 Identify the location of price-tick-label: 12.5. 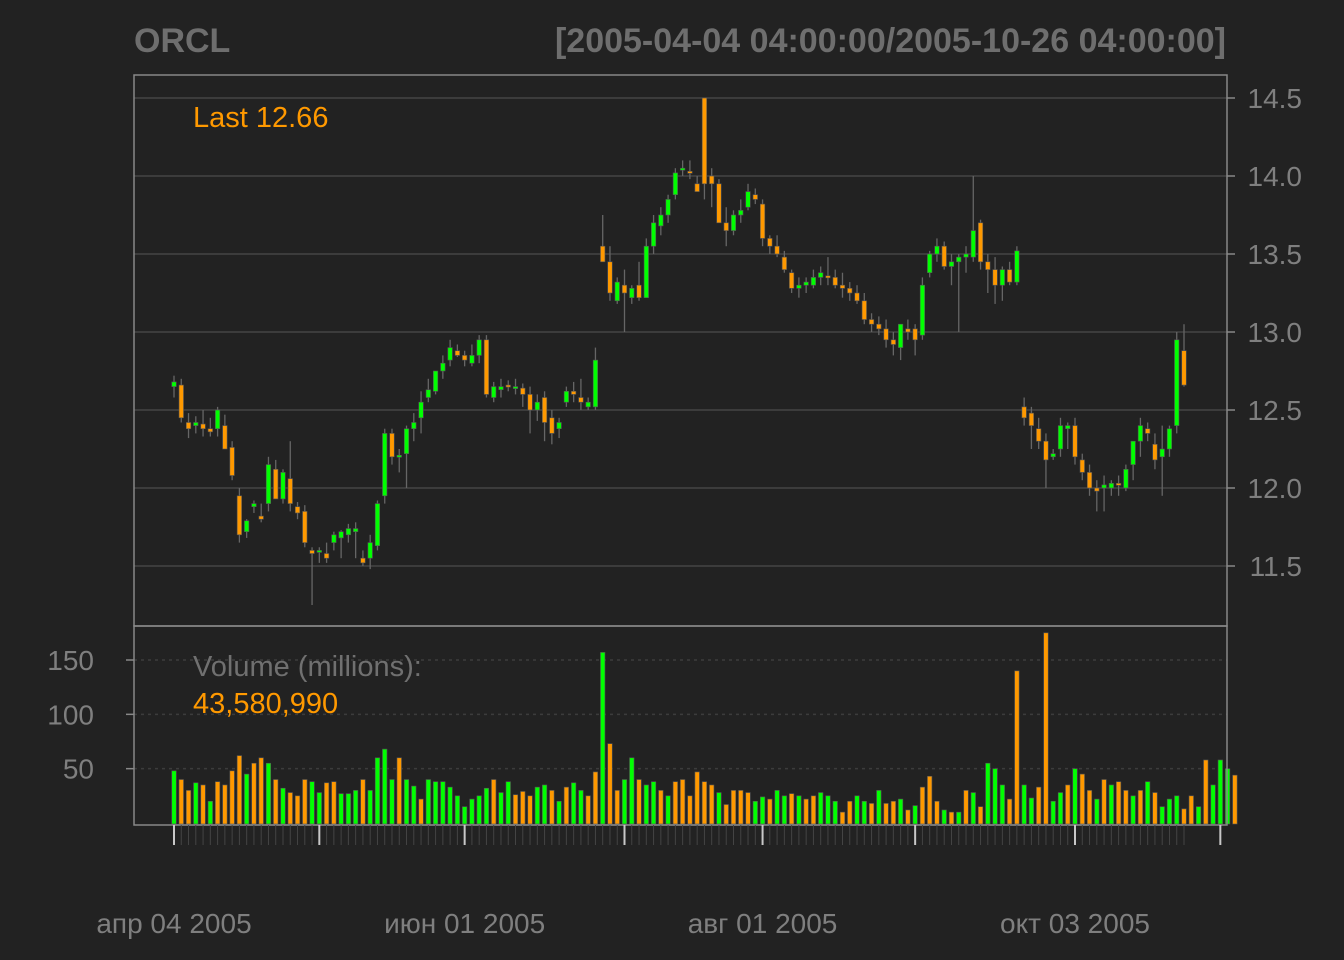
(1275, 410).